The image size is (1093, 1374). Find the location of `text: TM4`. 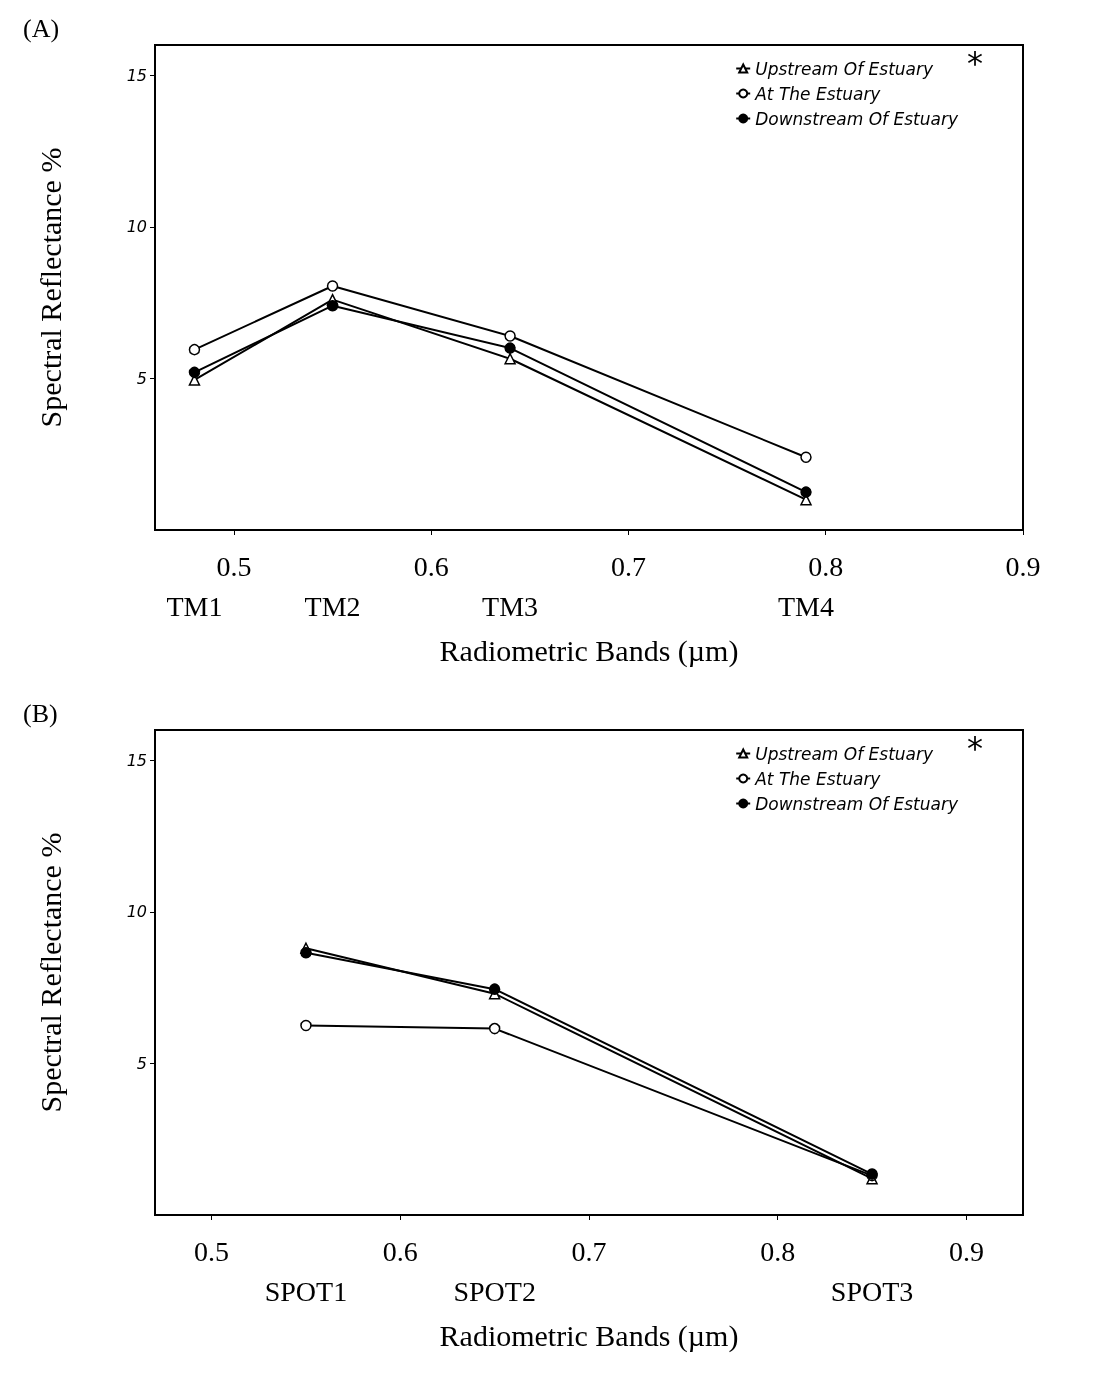

text: TM4 is located at coordinates (806, 606).